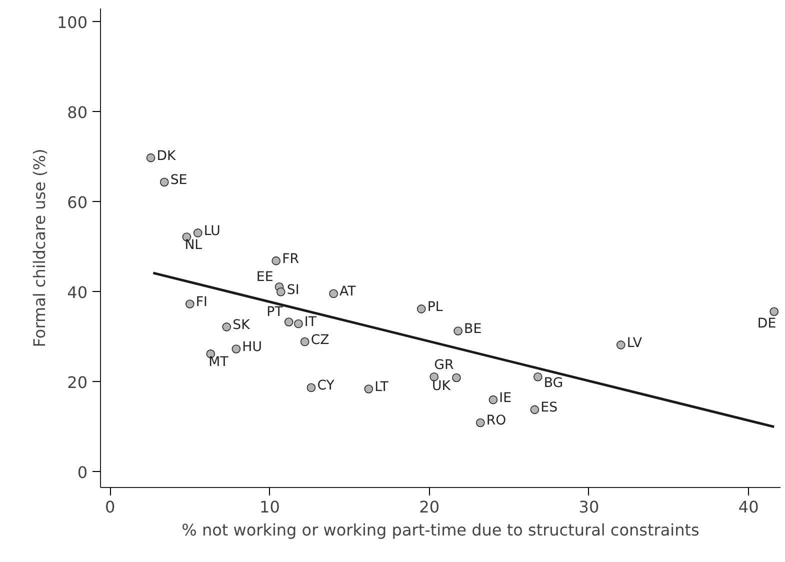  I want to click on annotation: LT, so click(382, 387).